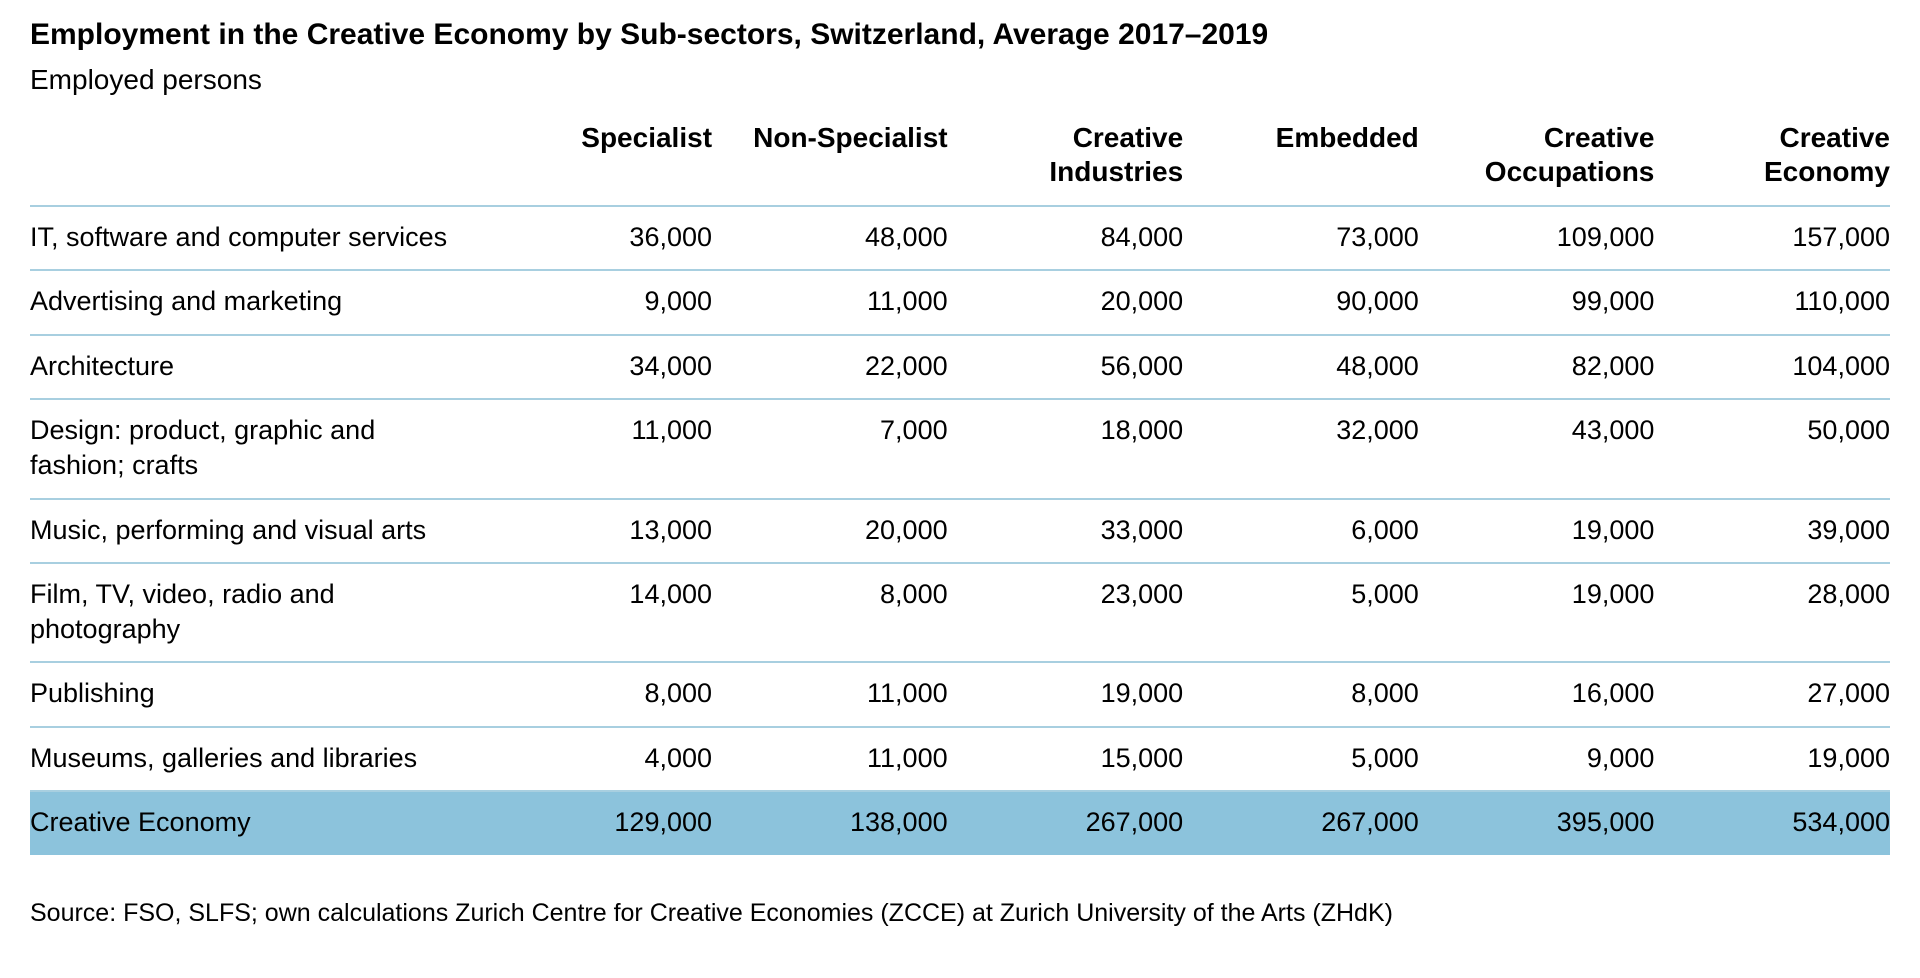 The height and width of the screenshot is (978, 1920). What do you see at coordinates (906, 365) in the screenshot?
I see `cell-value: 22,000` at bounding box center [906, 365].